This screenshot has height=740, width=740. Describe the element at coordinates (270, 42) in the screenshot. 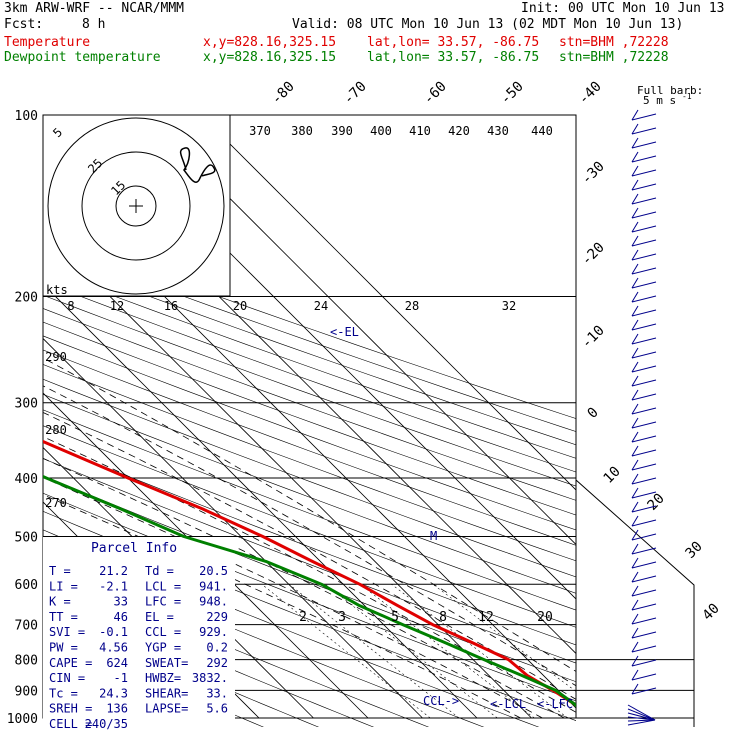

I see `temperature-xy: x,y=828.16,325.15` at that location.